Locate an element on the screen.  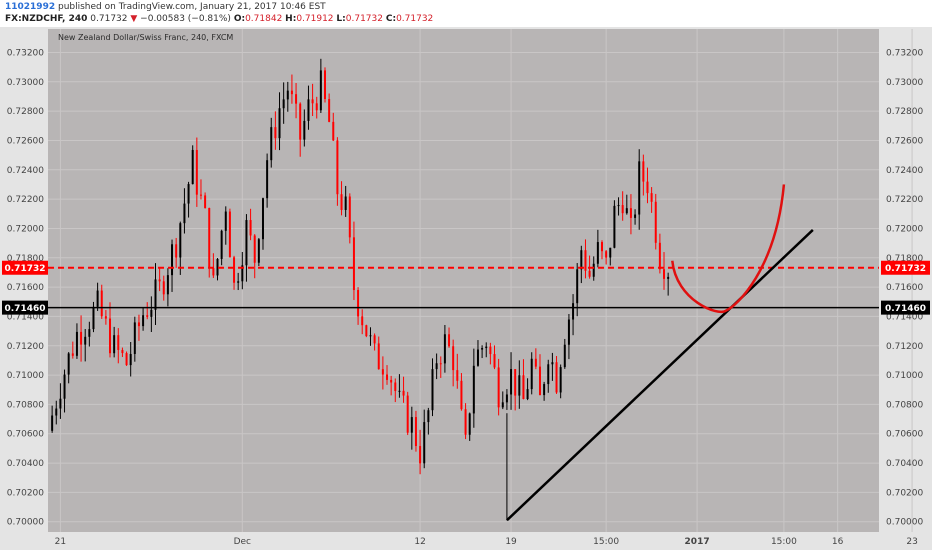
support-tag-left-bg is located at coordinates (25, 307).